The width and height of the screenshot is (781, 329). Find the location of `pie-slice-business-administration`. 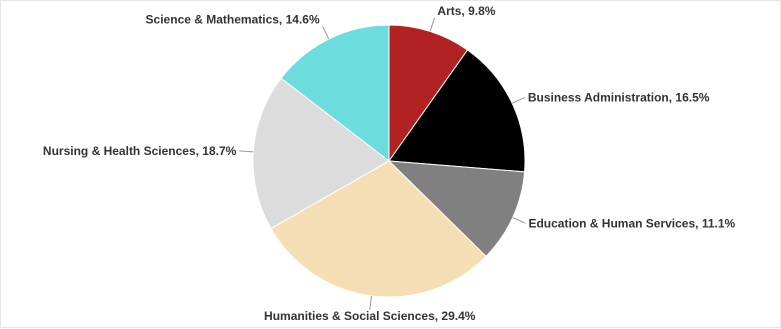

pie-slice-business-administration is located at coordinates (457, 111).